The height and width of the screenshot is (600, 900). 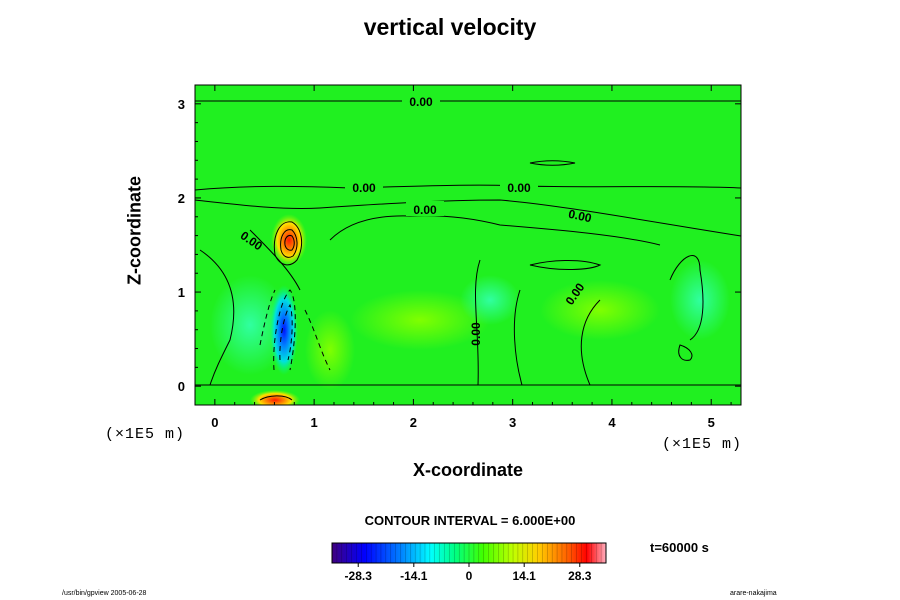 I want to click on y-tick-label: 0, so click(x=181, y=386).